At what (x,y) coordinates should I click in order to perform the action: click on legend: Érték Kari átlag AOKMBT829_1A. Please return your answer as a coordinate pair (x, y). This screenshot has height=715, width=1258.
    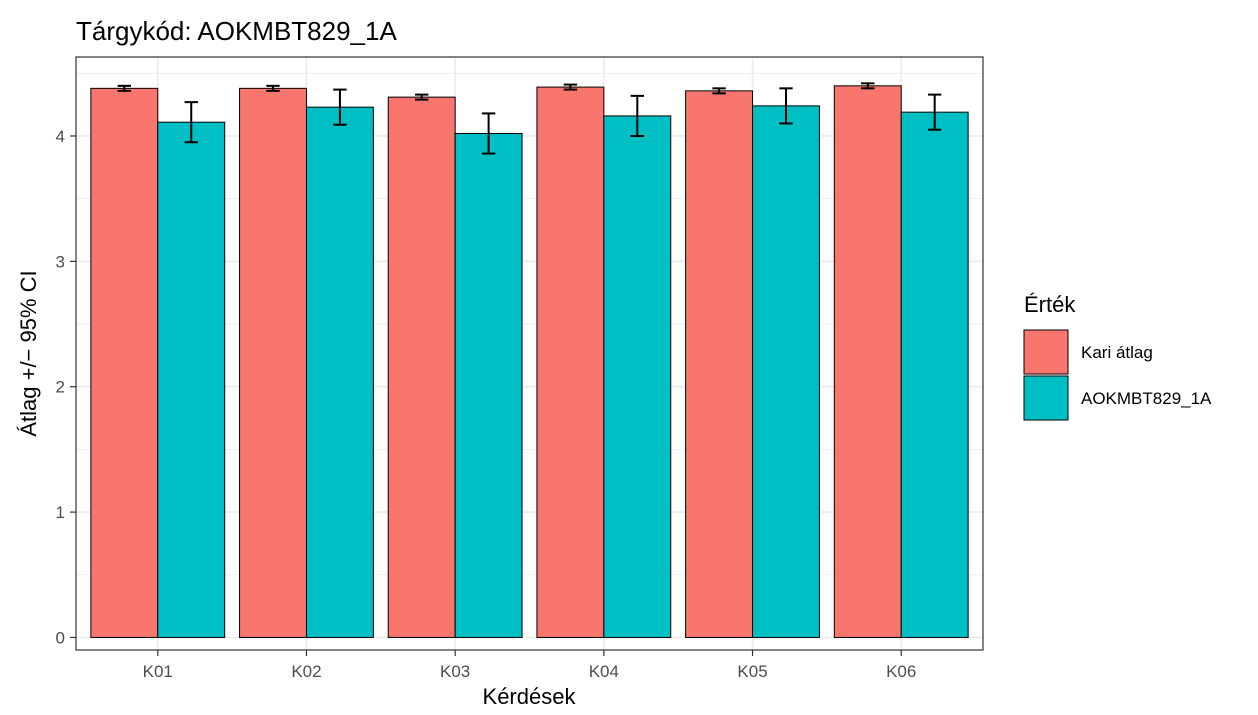
    Looking at the image, I should click on (1117, 356).